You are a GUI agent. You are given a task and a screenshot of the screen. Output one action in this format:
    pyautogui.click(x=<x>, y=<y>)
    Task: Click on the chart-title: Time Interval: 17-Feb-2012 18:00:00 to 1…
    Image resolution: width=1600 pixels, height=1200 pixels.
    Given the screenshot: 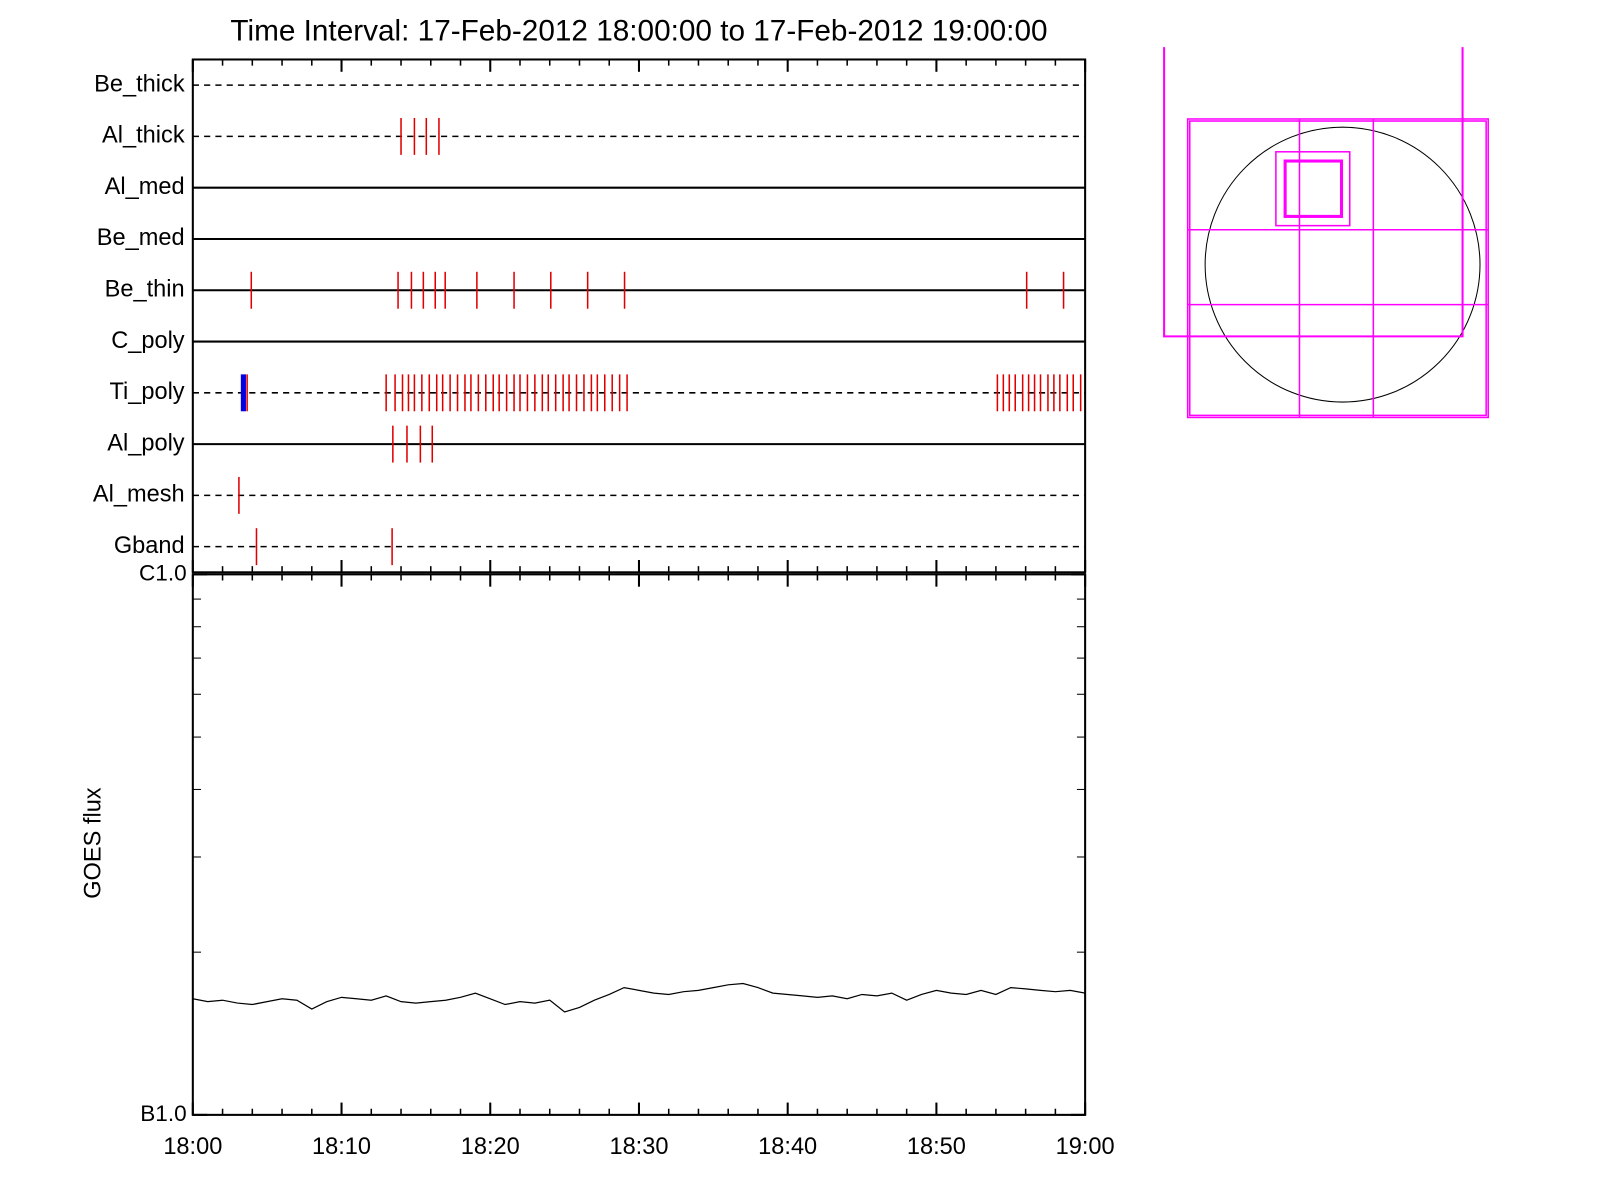 What is the action you would take?
    pyautogui.click(x=638, y=31)
    